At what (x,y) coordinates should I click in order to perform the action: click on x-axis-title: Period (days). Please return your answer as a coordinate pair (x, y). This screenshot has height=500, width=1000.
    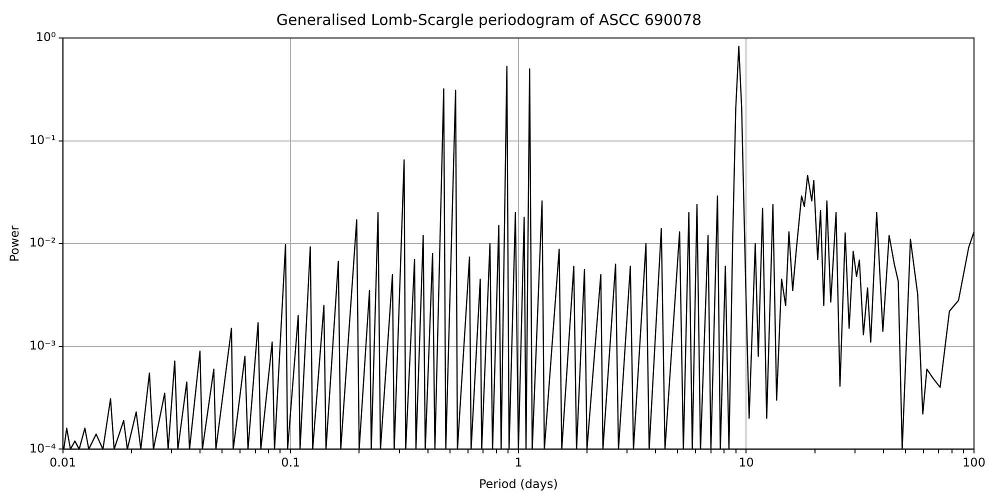
    Looking at the image, I should click on (518, 483).